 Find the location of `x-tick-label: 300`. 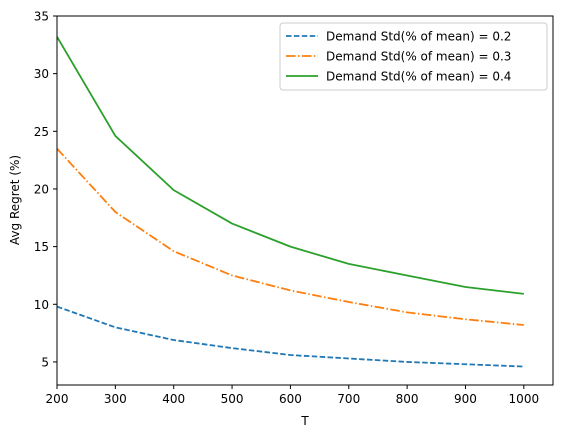

x-tick-label: 300 is located at coordinates (115, 399).